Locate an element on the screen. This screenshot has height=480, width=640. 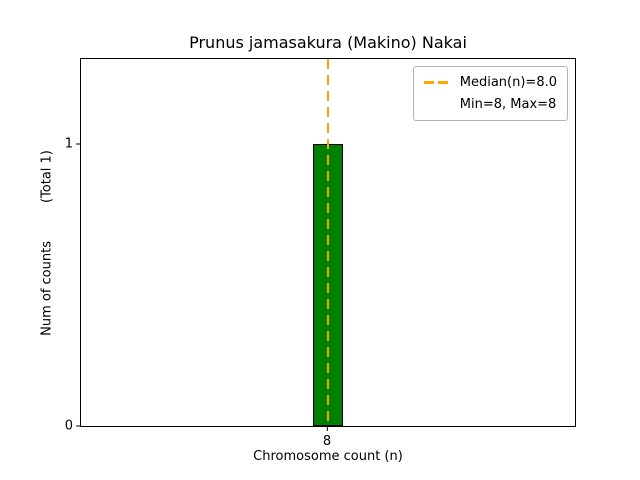
y-axis-total-note: (Total 1) is located at coordinates (47, 177).